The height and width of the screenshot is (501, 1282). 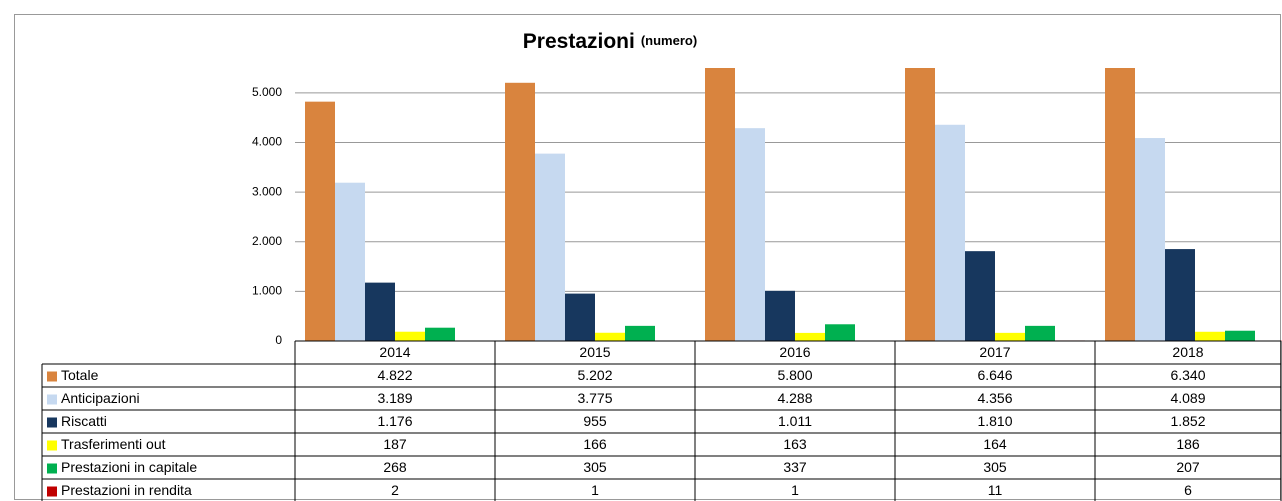 What do you see at coordinates (669, 40) in the screenshot?
I see `chart-subtitle: (numero)` at bounding box center [669, 40].